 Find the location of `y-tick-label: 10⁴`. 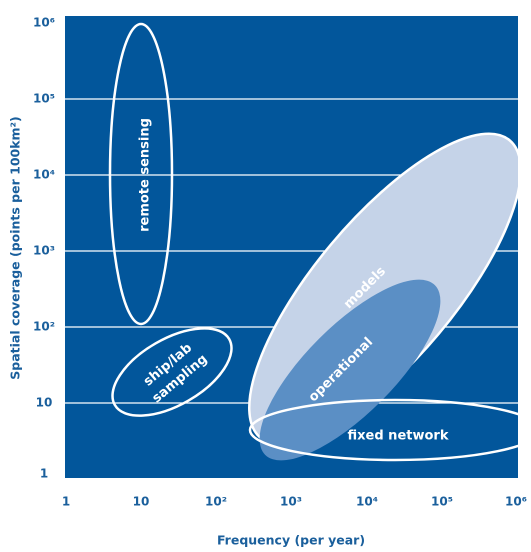

y-tick-label: 10⁴ is located at coordinates (44, 175).